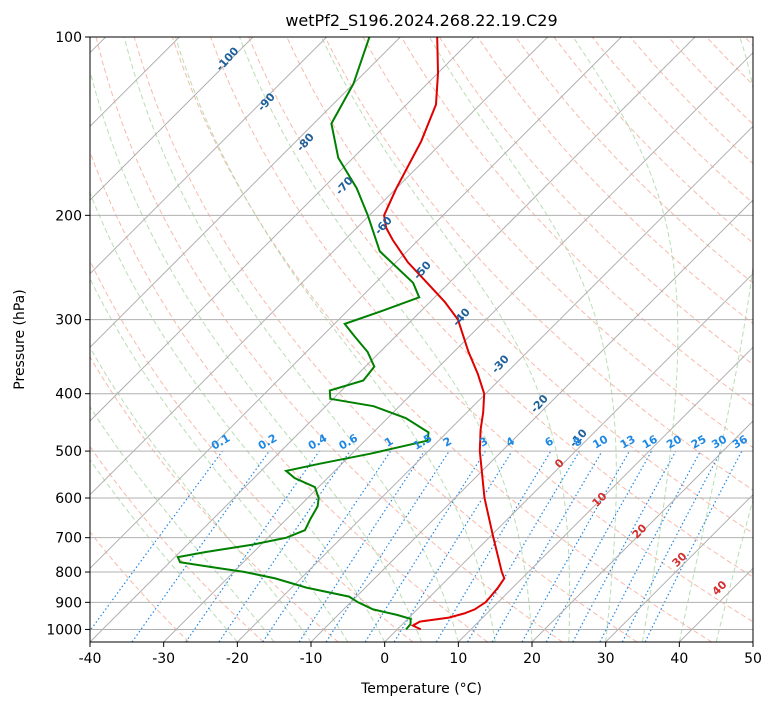 This screenshot has width=775, height=708. I want to click on x-tick-label: -10, so click(311, 659).